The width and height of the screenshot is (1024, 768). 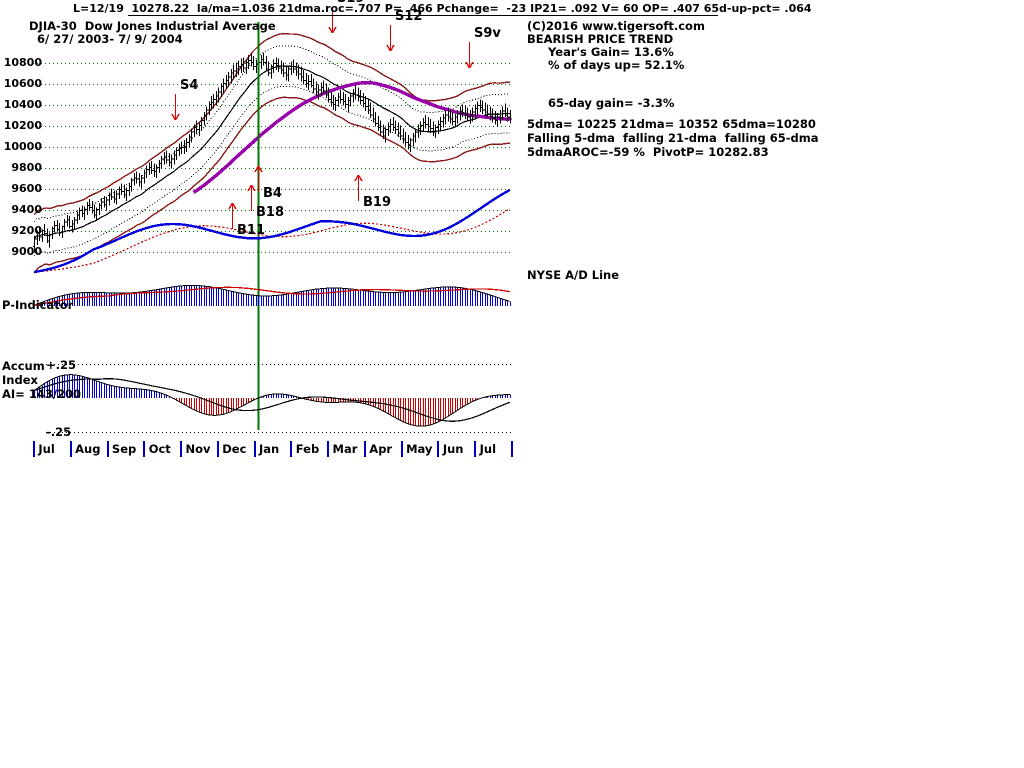 I want to click on years-gain-label: Year's Gain= 13.6%, so click(x=611, y=52).